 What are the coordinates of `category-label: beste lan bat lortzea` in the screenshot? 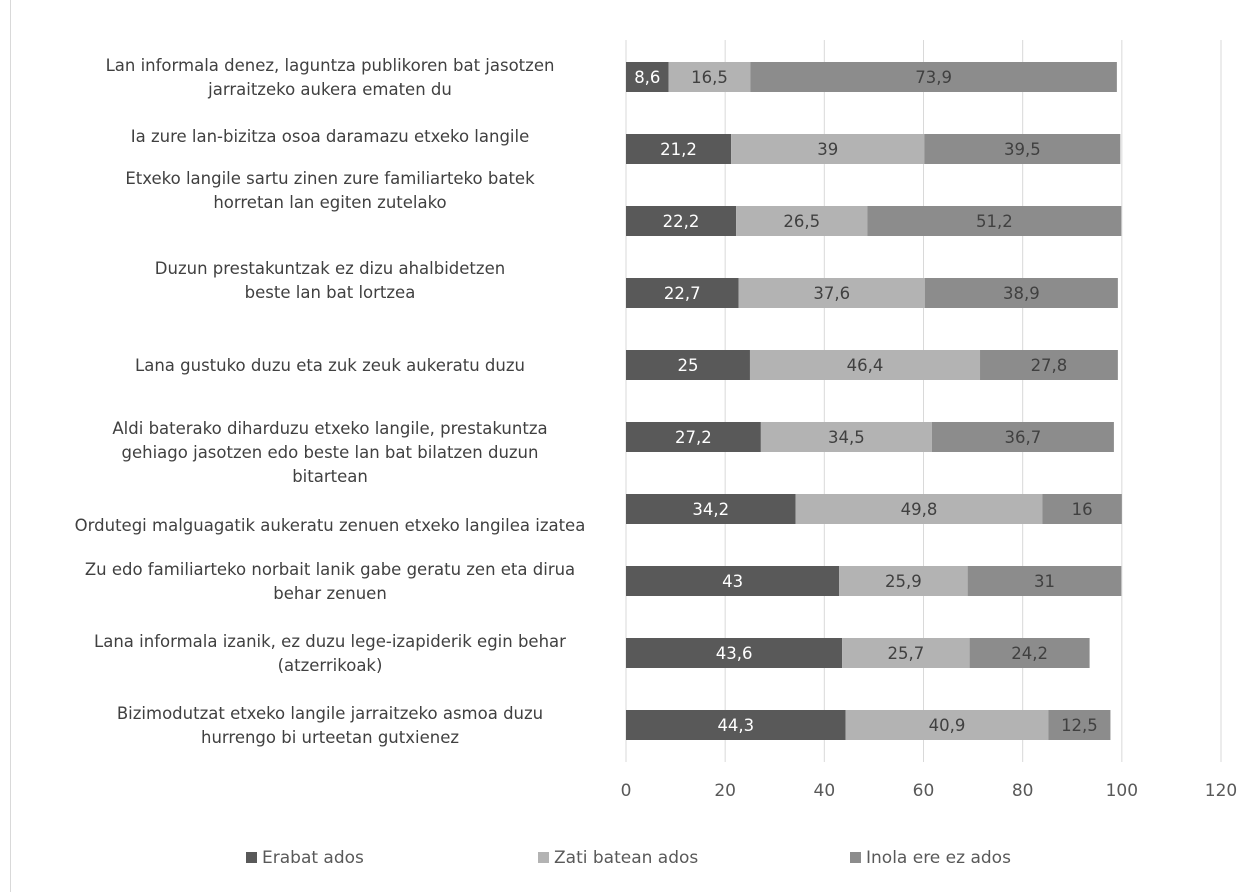 It's located at (330, 292).